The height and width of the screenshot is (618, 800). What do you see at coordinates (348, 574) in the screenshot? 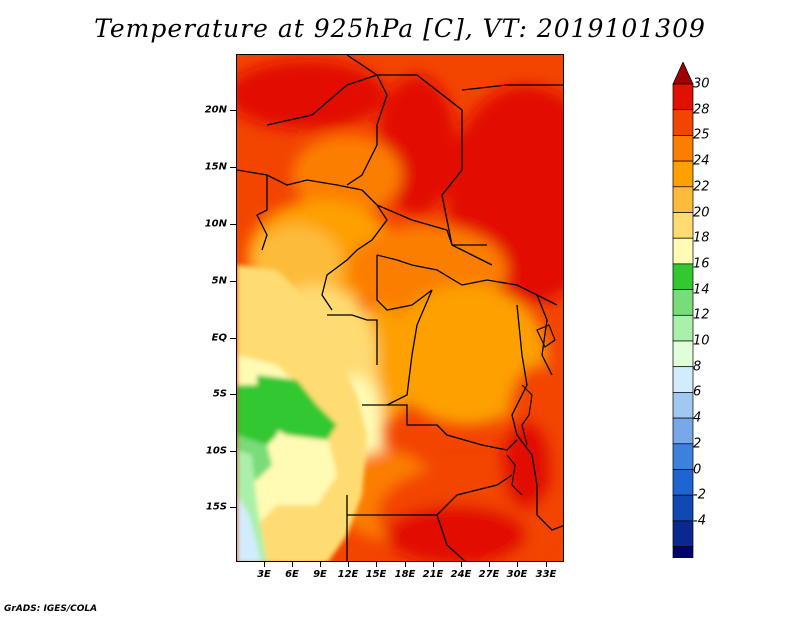
I see `lon-label-12e: 12E` at bounding box center [348, 574].